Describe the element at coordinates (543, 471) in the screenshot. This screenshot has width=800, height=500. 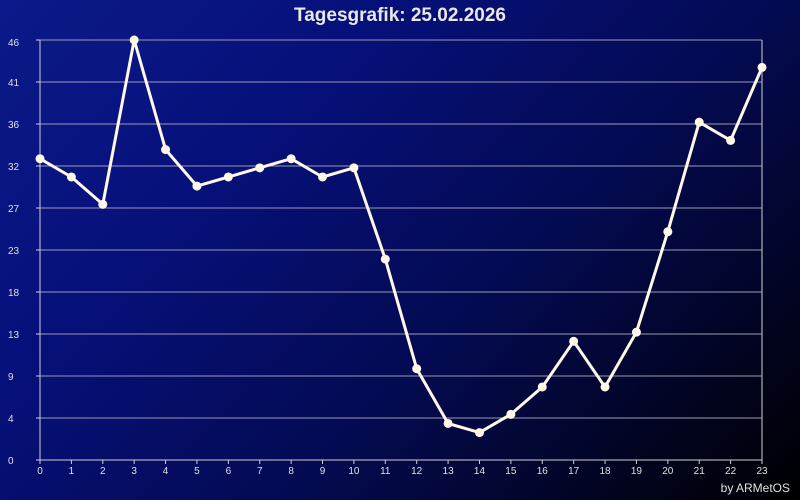
I see `x-tick-label: 16` at that location.